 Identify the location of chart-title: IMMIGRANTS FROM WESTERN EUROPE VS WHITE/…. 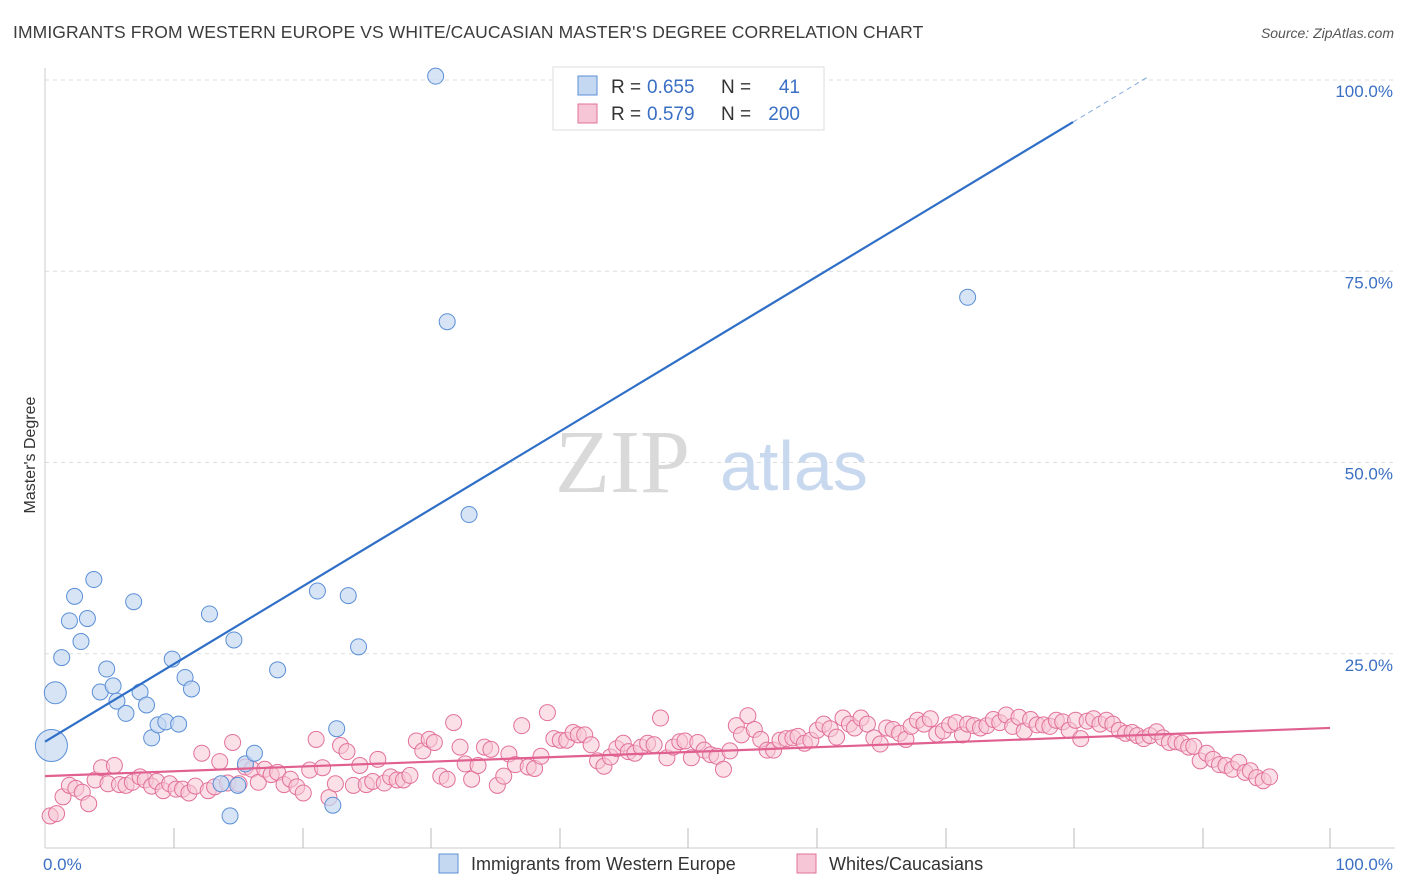
(468, 32).